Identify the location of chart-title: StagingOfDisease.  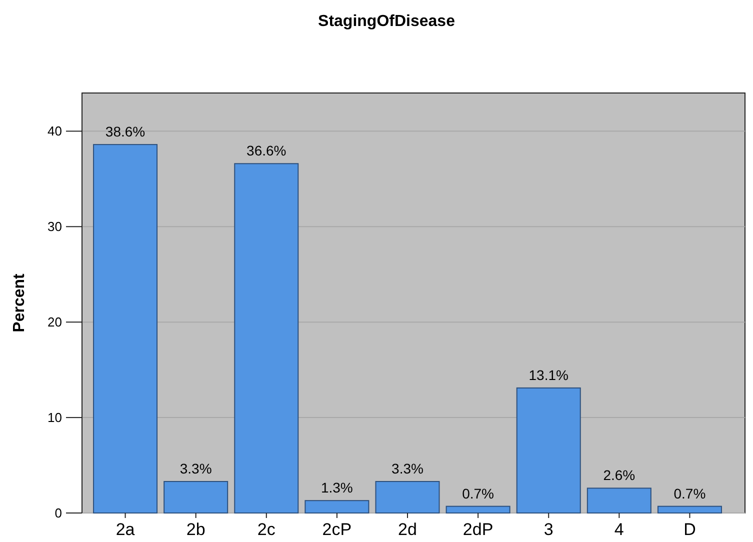
(387, 21).